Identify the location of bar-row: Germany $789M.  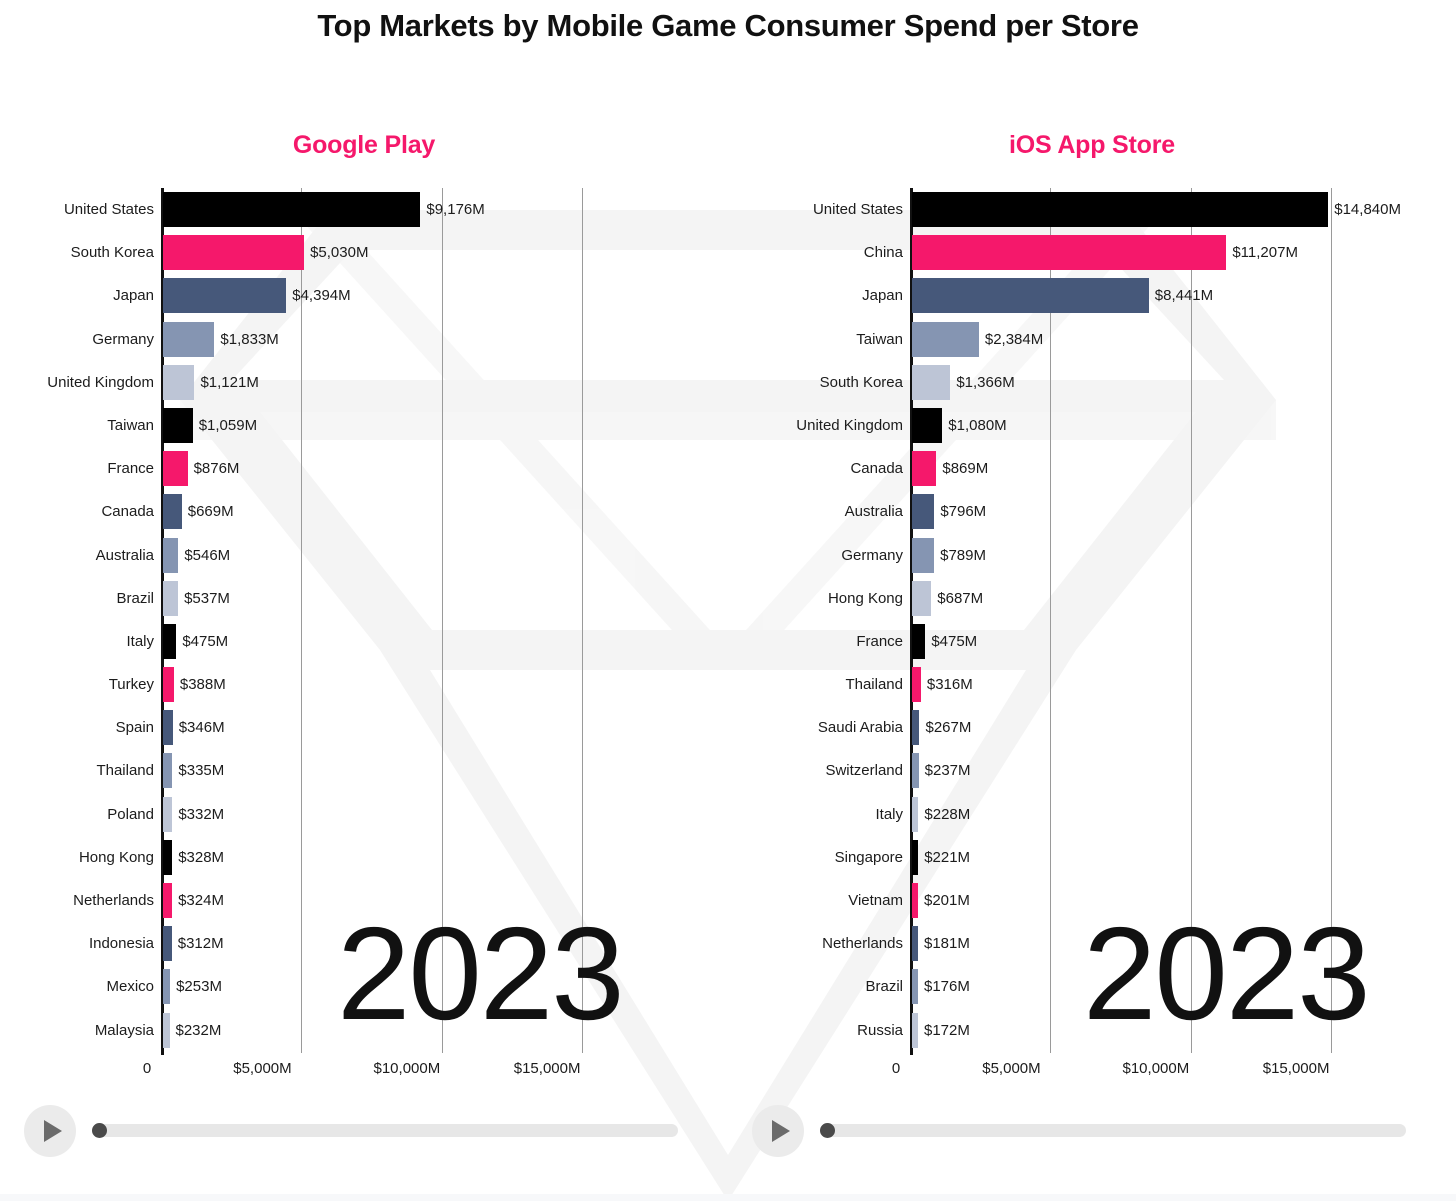
(1092, 555).